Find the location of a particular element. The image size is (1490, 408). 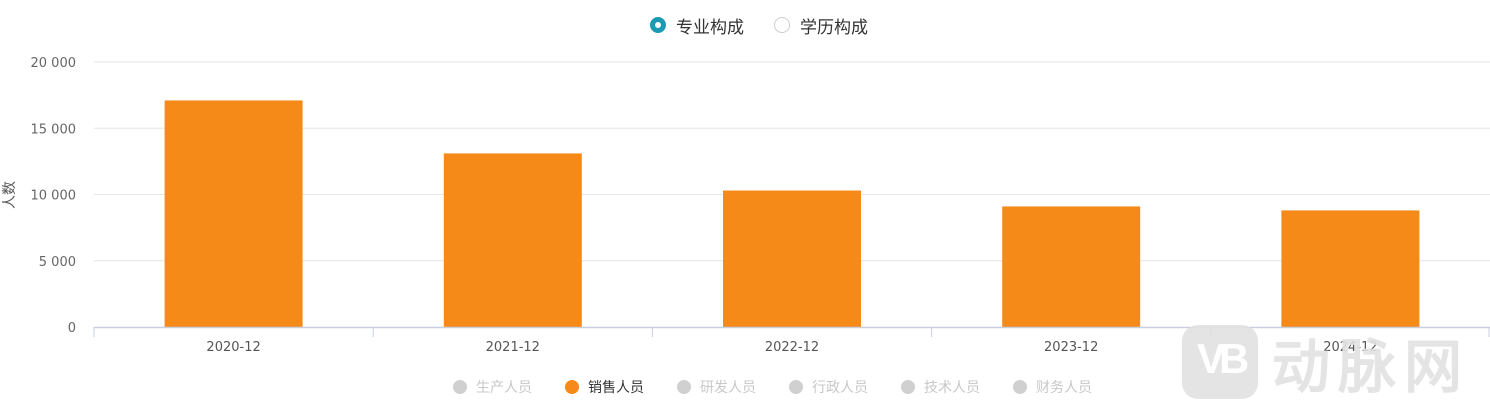

legend-item-production: 生产人员 is located at coordinates (492, 387).